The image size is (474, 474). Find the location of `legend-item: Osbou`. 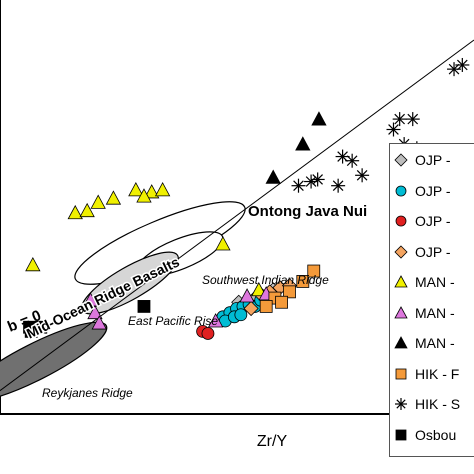

legend-item: Osbou is located at coordinates (423, 435).